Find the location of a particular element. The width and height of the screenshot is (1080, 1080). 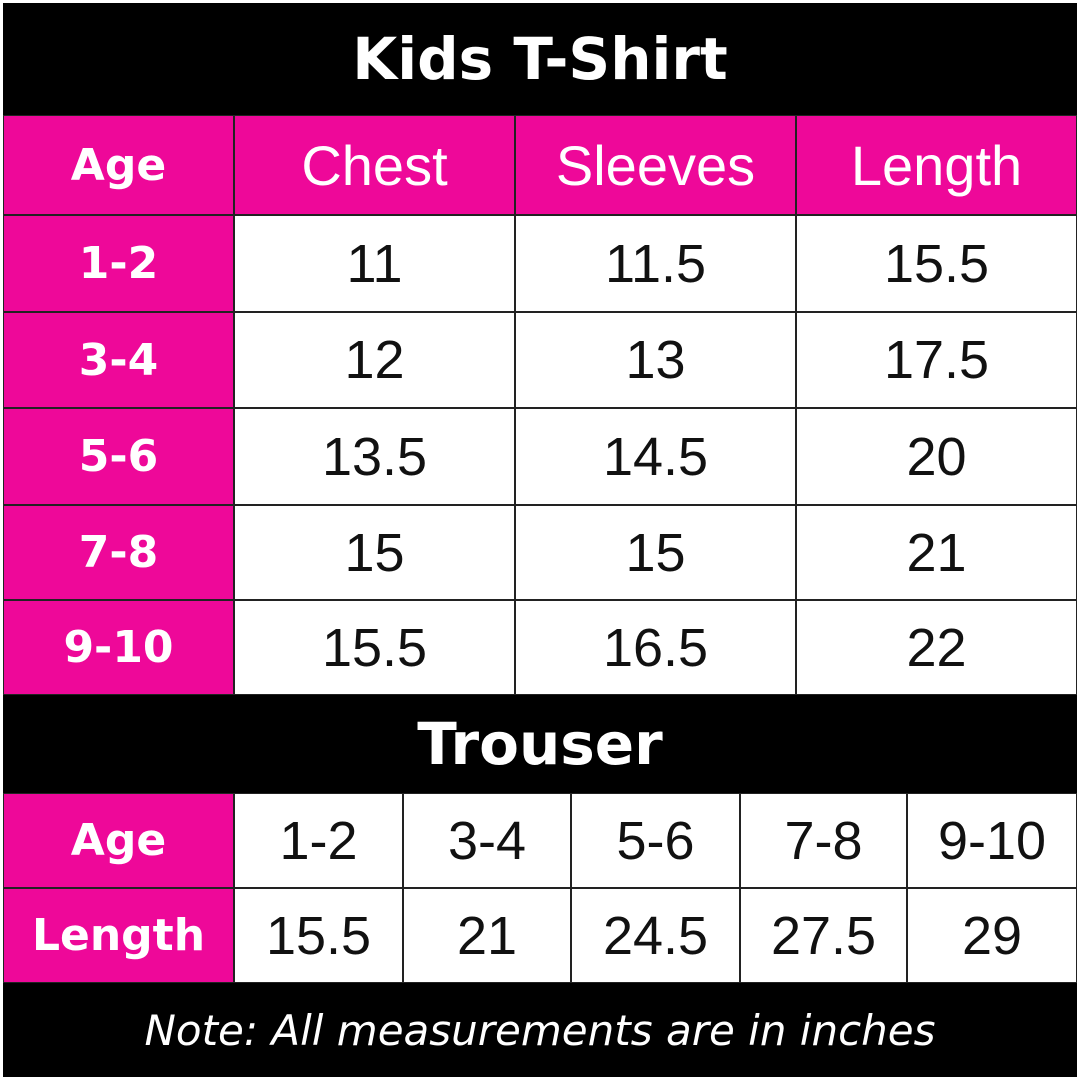

table-cell: 22 is located at coordinates (936, 647).